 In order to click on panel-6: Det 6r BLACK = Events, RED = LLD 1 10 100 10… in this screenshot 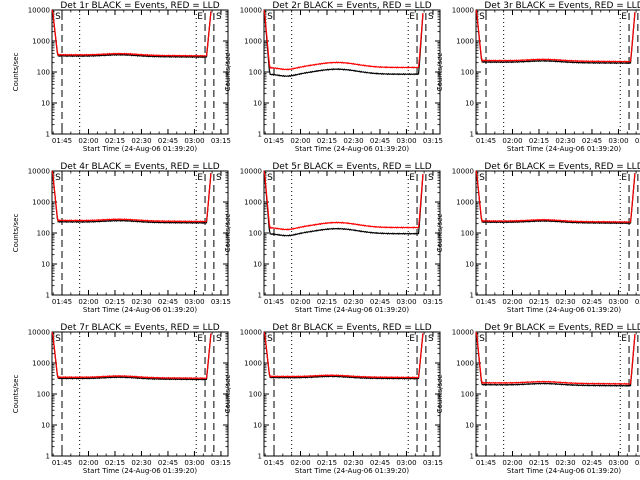, I will do `click(538, 238)`.